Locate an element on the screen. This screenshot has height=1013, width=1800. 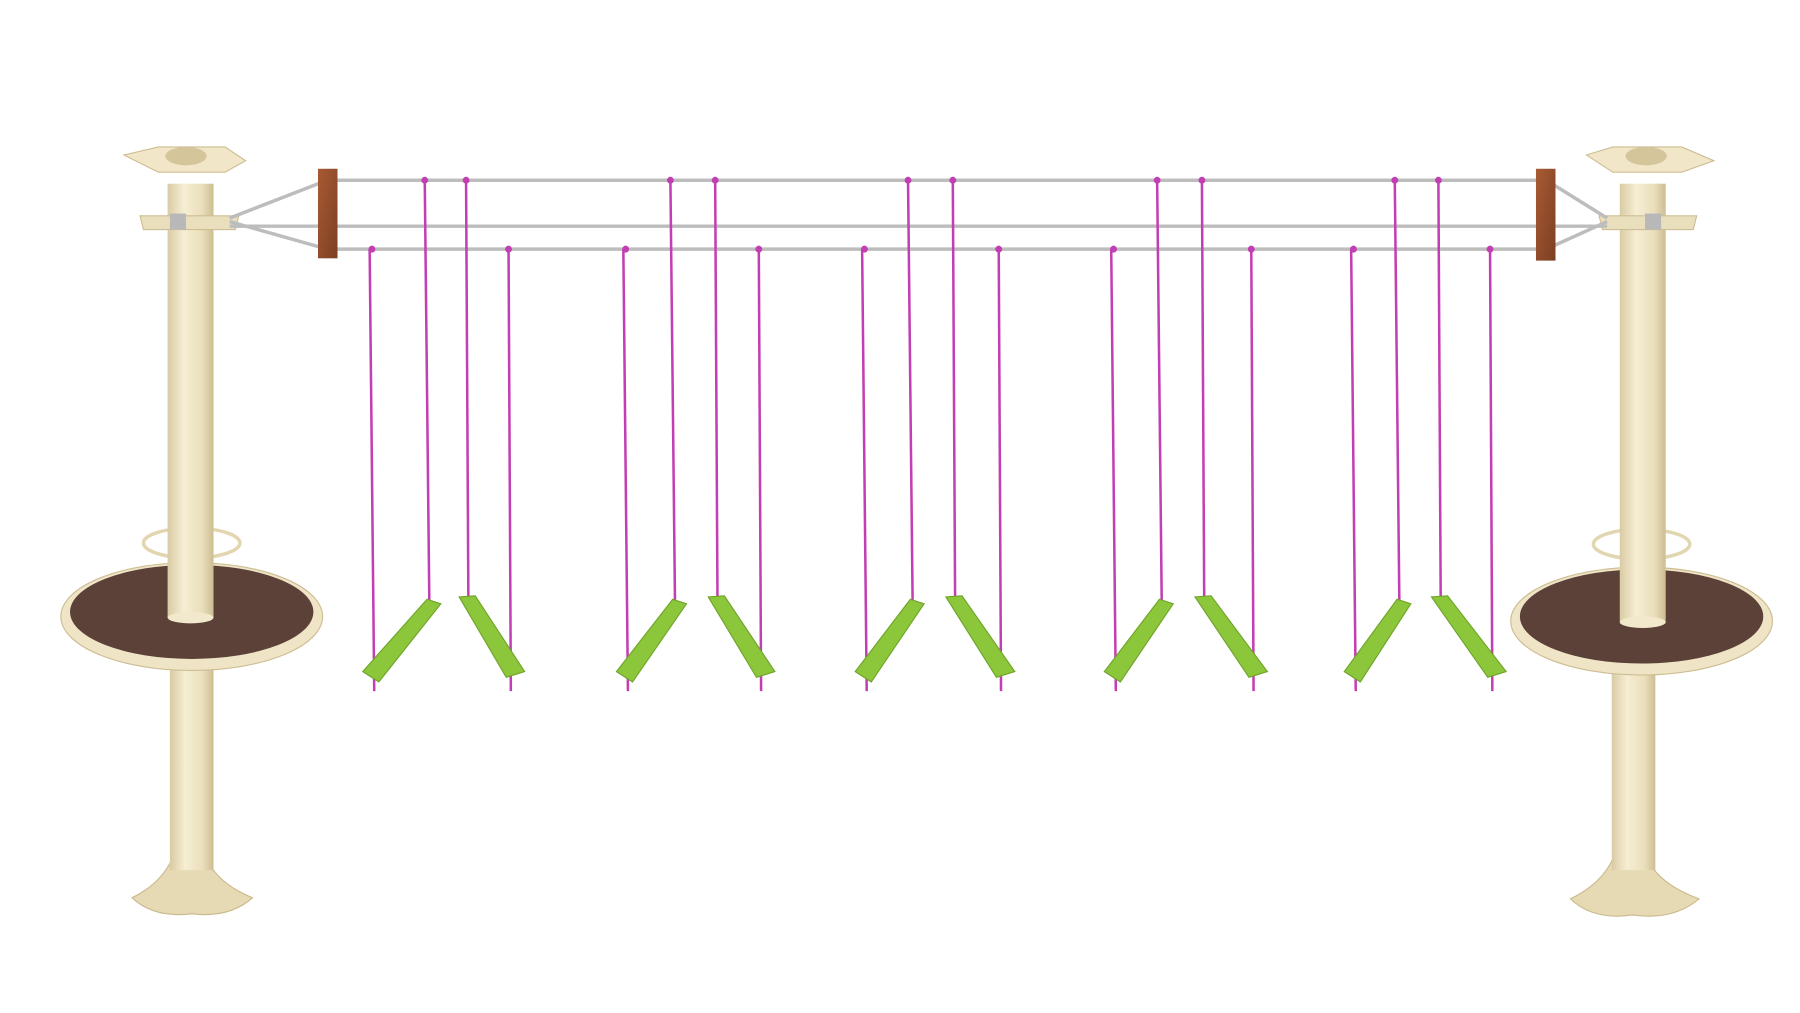
right-tower is located at coordinates (1642, 531).